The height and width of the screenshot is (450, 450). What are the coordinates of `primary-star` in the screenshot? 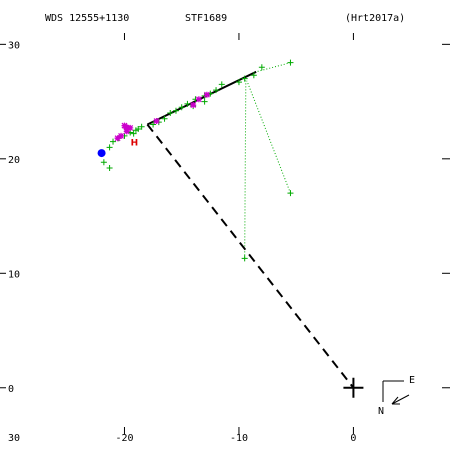 It's located at (353, 387).